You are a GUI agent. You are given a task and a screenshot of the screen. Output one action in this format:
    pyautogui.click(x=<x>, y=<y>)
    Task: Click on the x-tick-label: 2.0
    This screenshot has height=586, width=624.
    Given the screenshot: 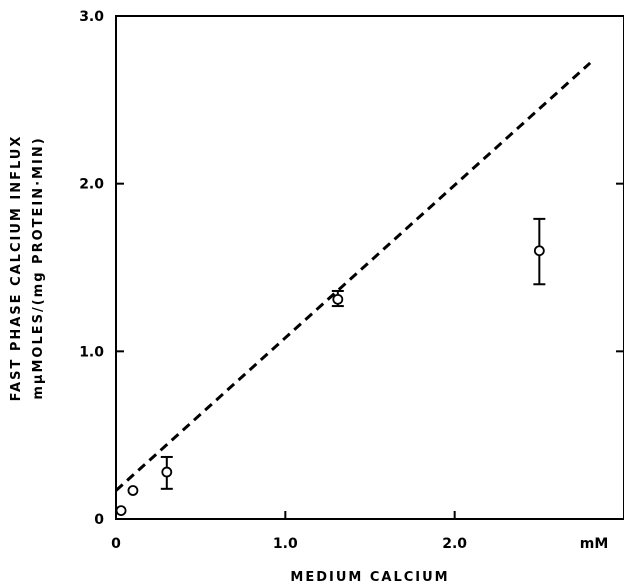 What is the action you would take?
    pyautogui.click(x=454, y=544)
    